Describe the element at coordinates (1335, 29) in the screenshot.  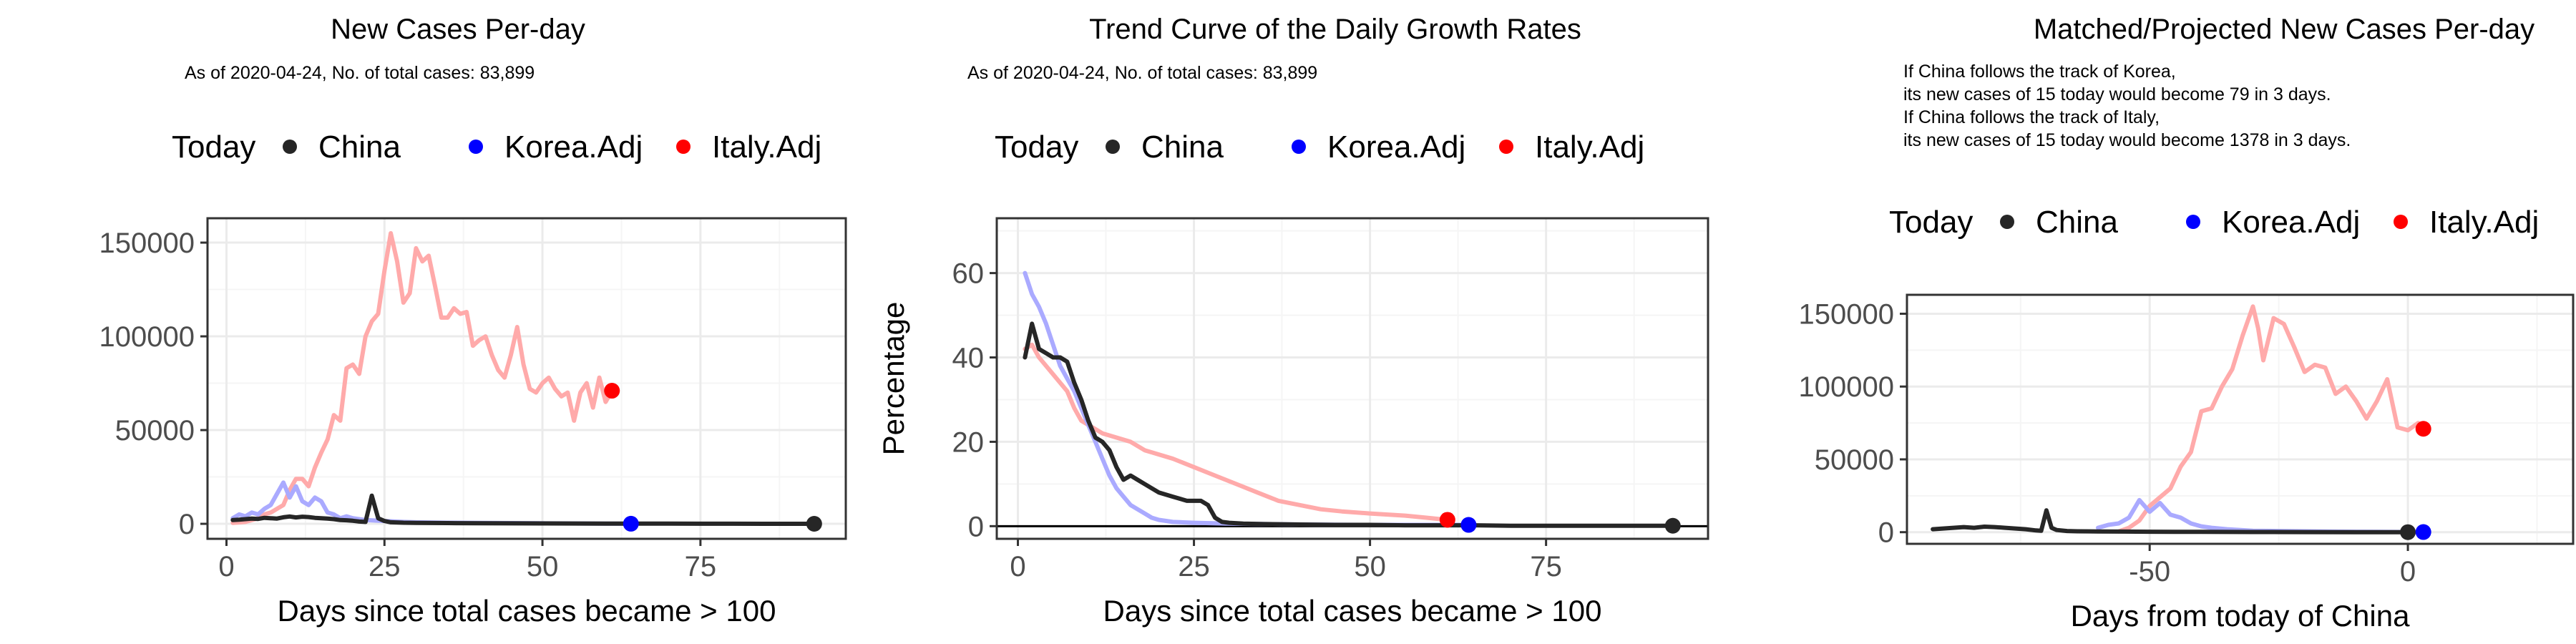
I see `chart-title: Trend Curve of the Daily Growth Rates` at that location.